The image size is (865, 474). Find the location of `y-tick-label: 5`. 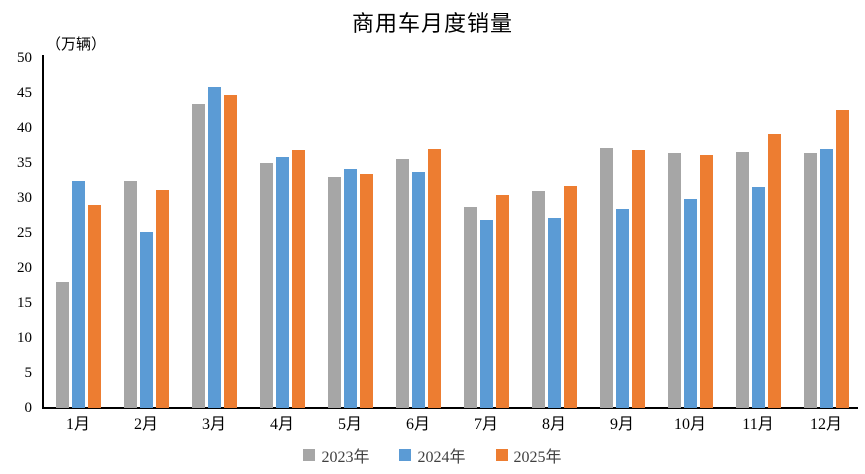

y-tick-label: 5 is located at coordinates (28, 373).